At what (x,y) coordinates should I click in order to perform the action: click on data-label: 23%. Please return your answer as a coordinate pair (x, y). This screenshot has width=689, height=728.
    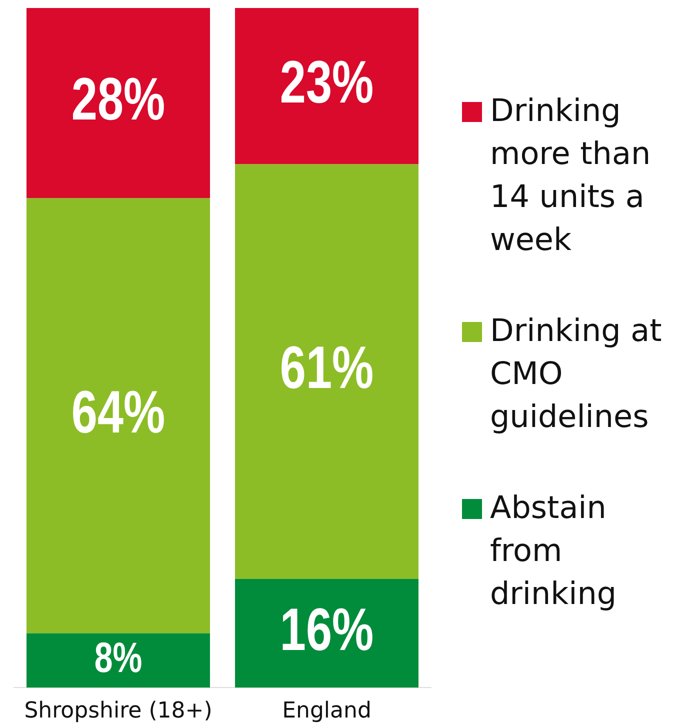
    Looking at the image, I should click on (327, 82).